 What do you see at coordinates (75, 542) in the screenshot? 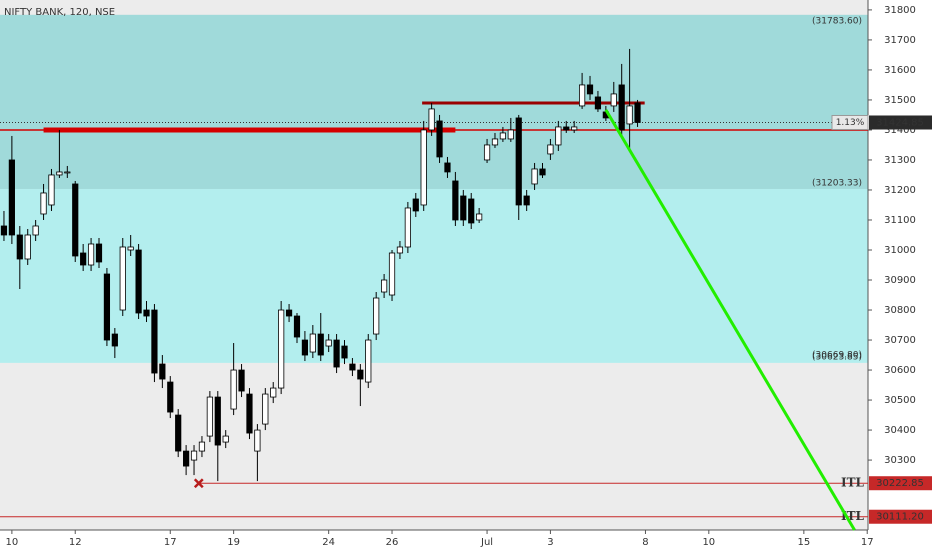
I see `x-tick-label: 12` at bounding box center [75, 542].